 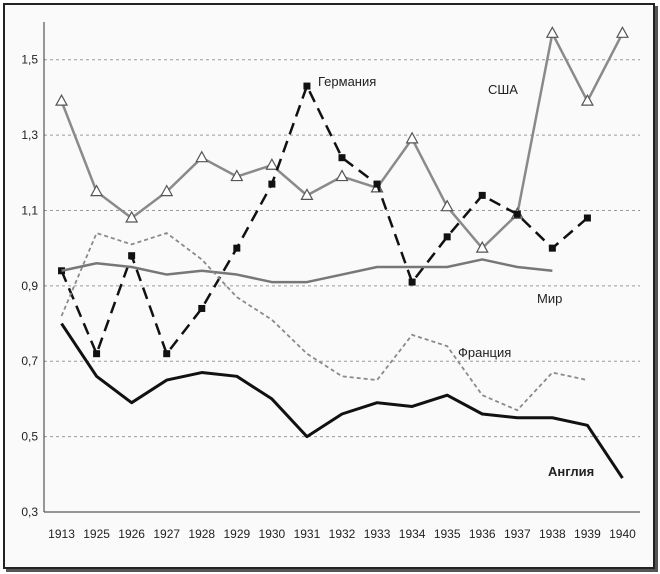 What do you see at coordinates (29, 60) in the screenshot?
I see `y-tick-label: 1,5` at bounding box center [29, 60].